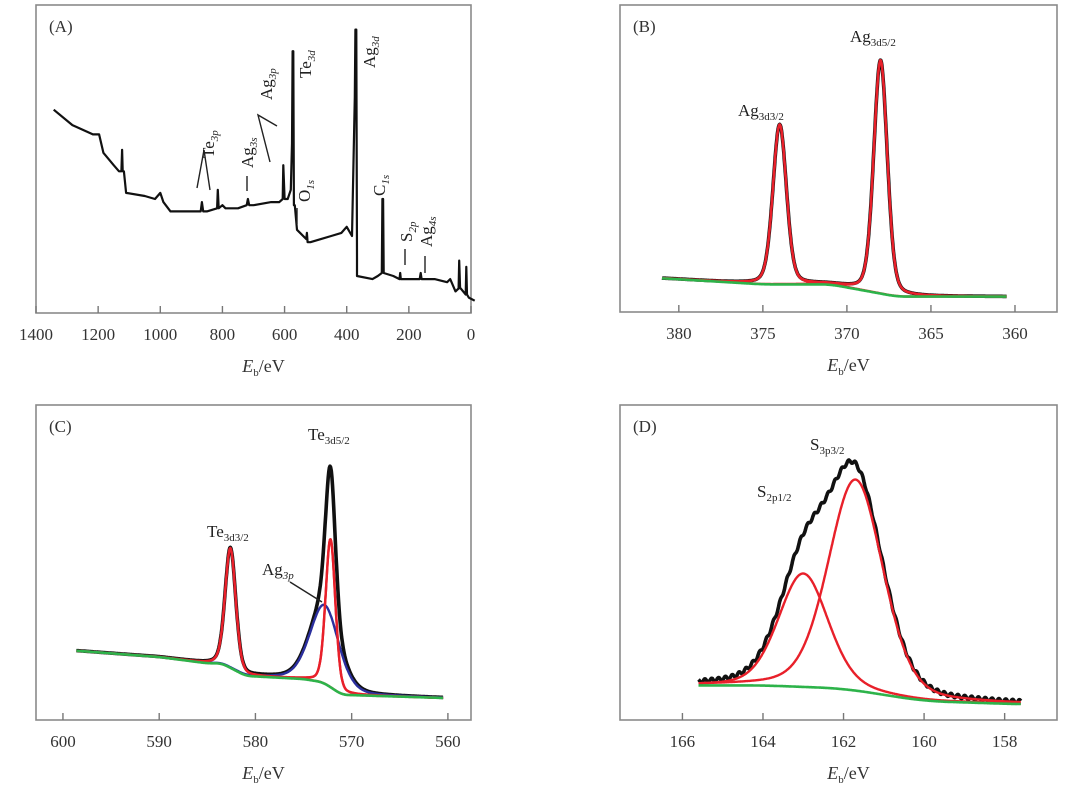  I want to click on ag3p-component-line, so click(259, 651).